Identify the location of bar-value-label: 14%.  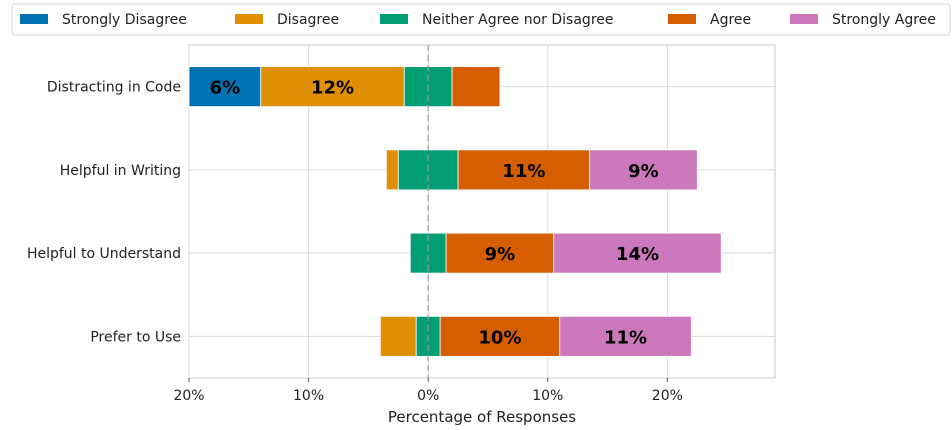
(637, 254).